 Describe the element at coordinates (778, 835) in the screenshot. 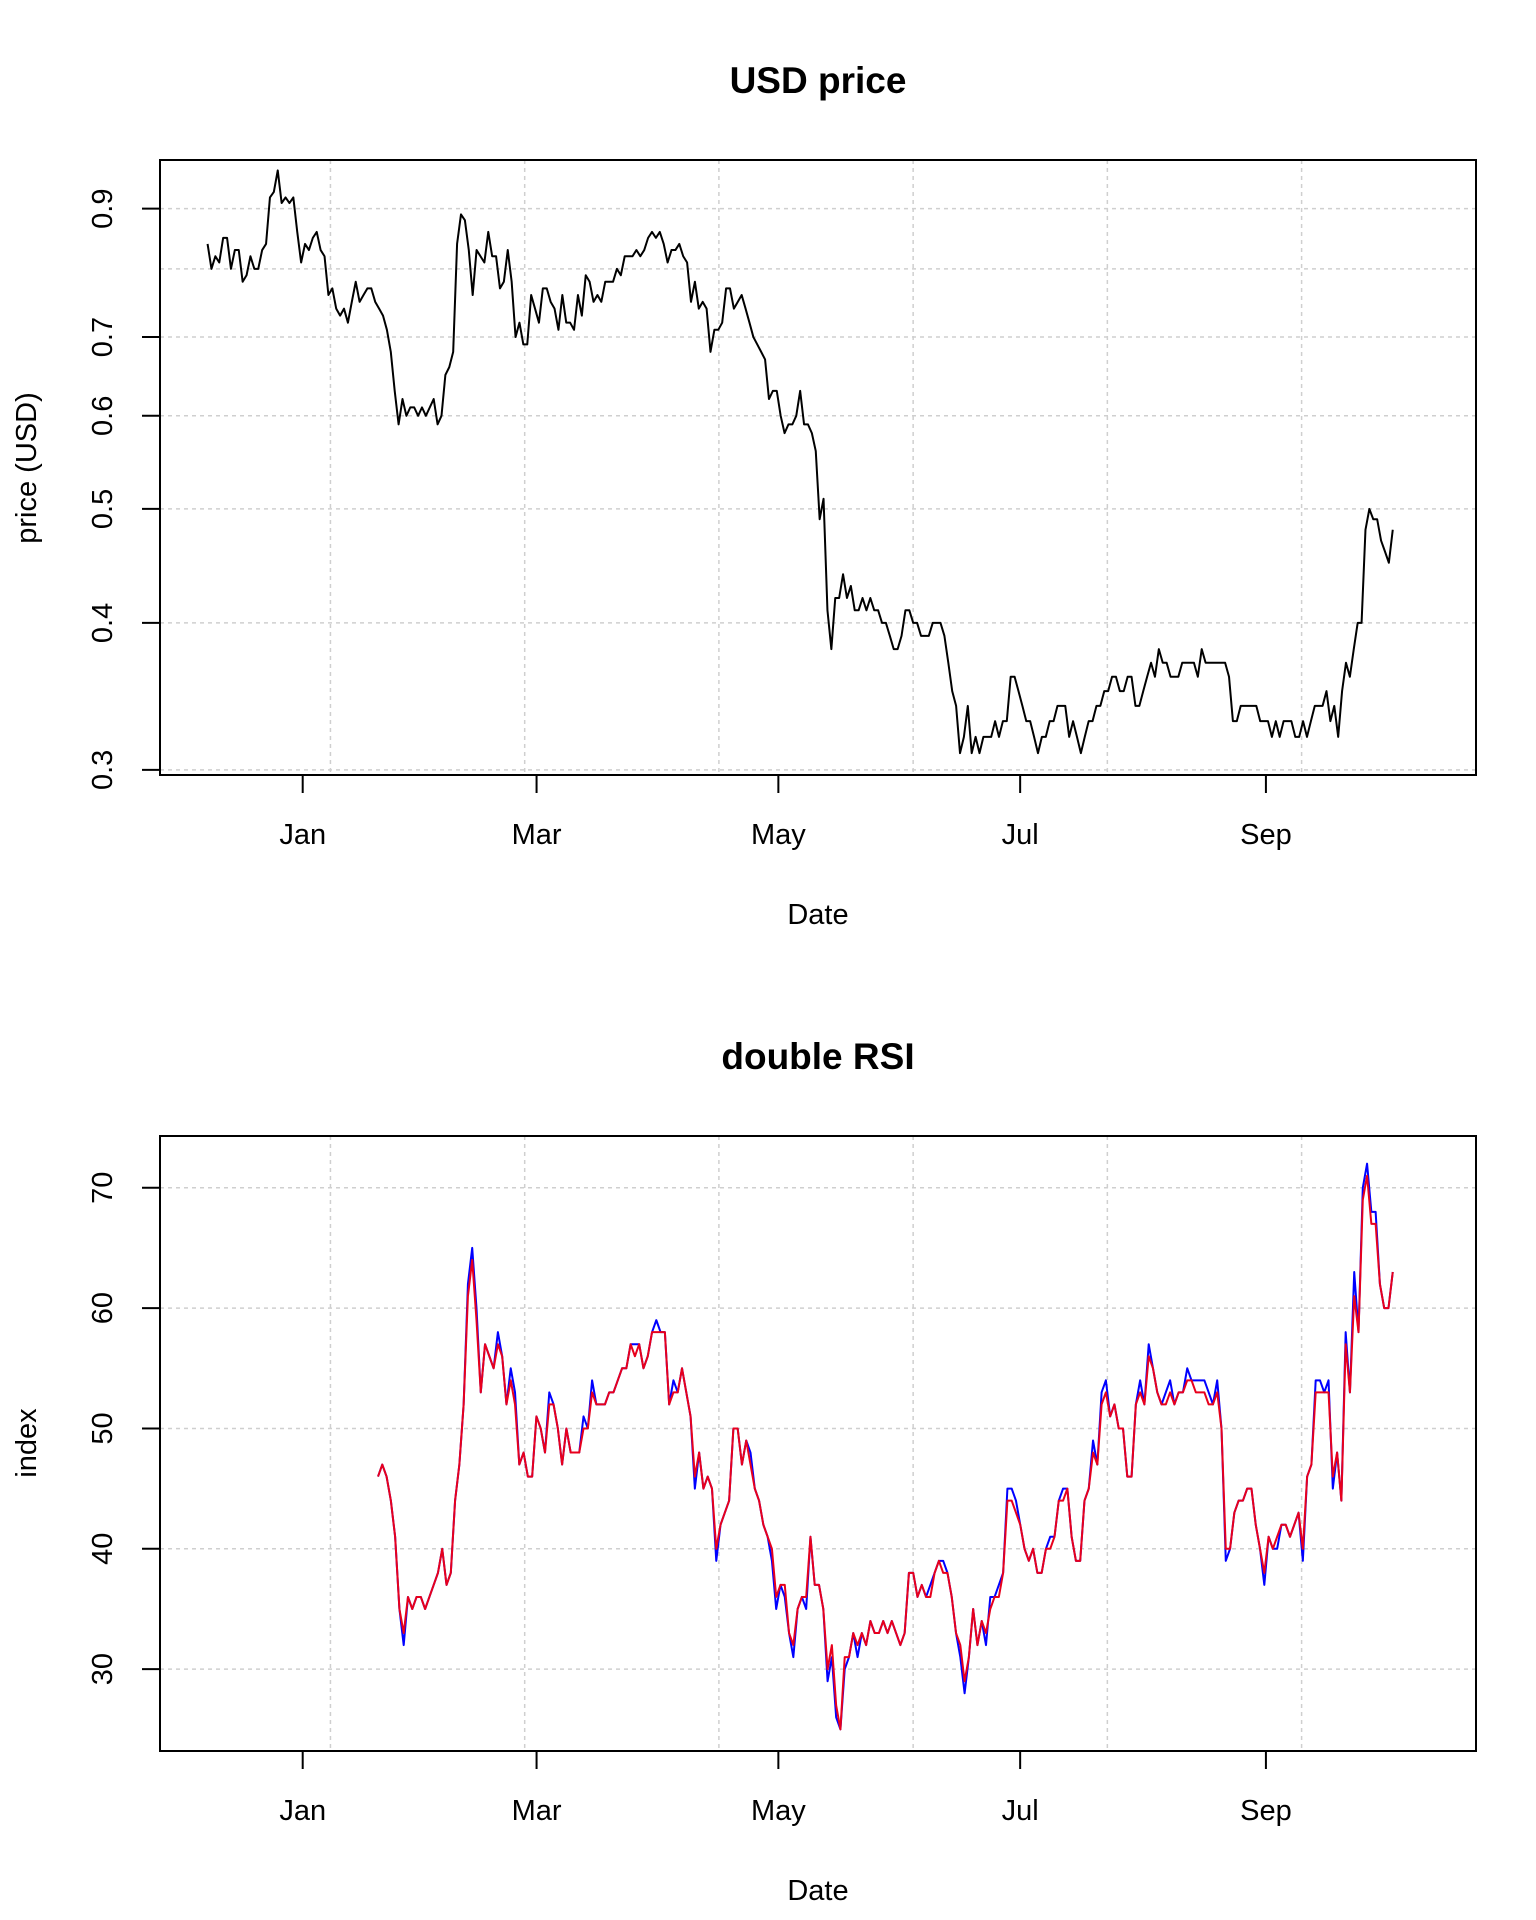

I see `price-x-tick-label: May` at that location.